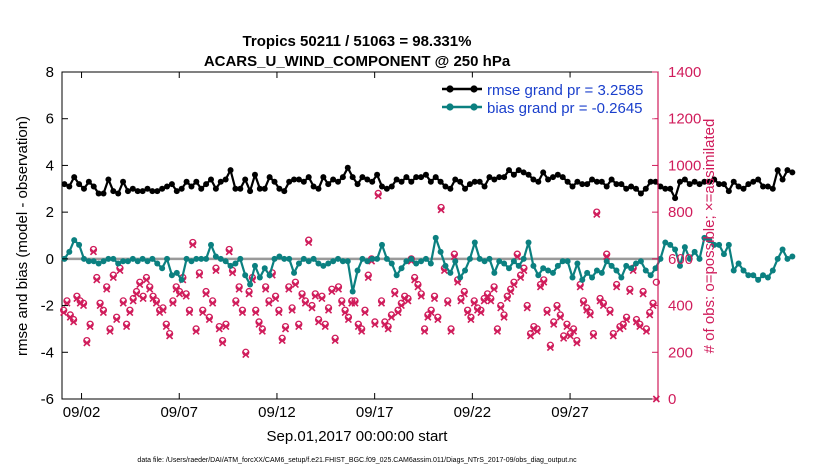 The width and height of the screenshot is (830, 470). Describe the element at coordinates (357, 61) in the screenshot. I see `chart-title-line2: ACARS_U_WIND_COMPONENT @ 250 hPa` at that location.